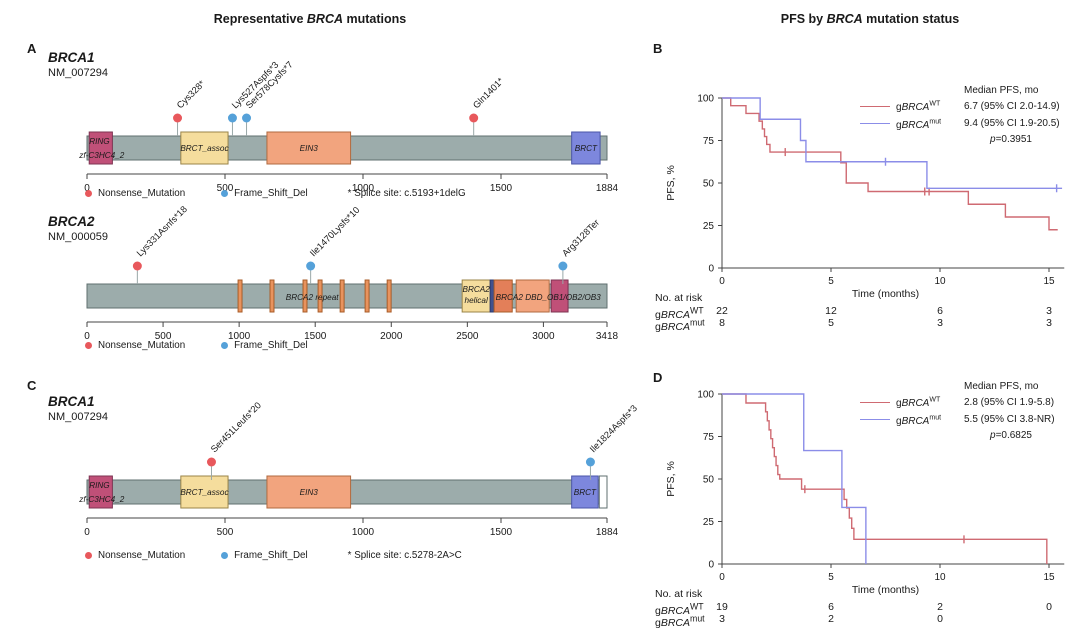 The width and height of the screenshot is (1090, 642). I want to click on legend-item-label: Frame_Shift_Del, so click(271, 555).